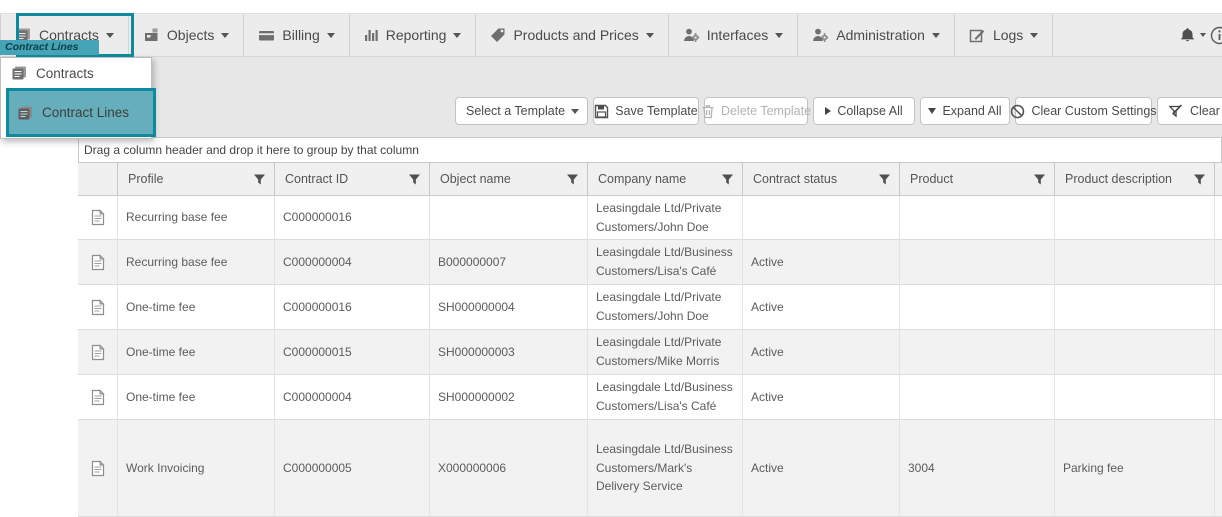  I want to click on cell-profile: Work Invoicing, so click(196, 468).